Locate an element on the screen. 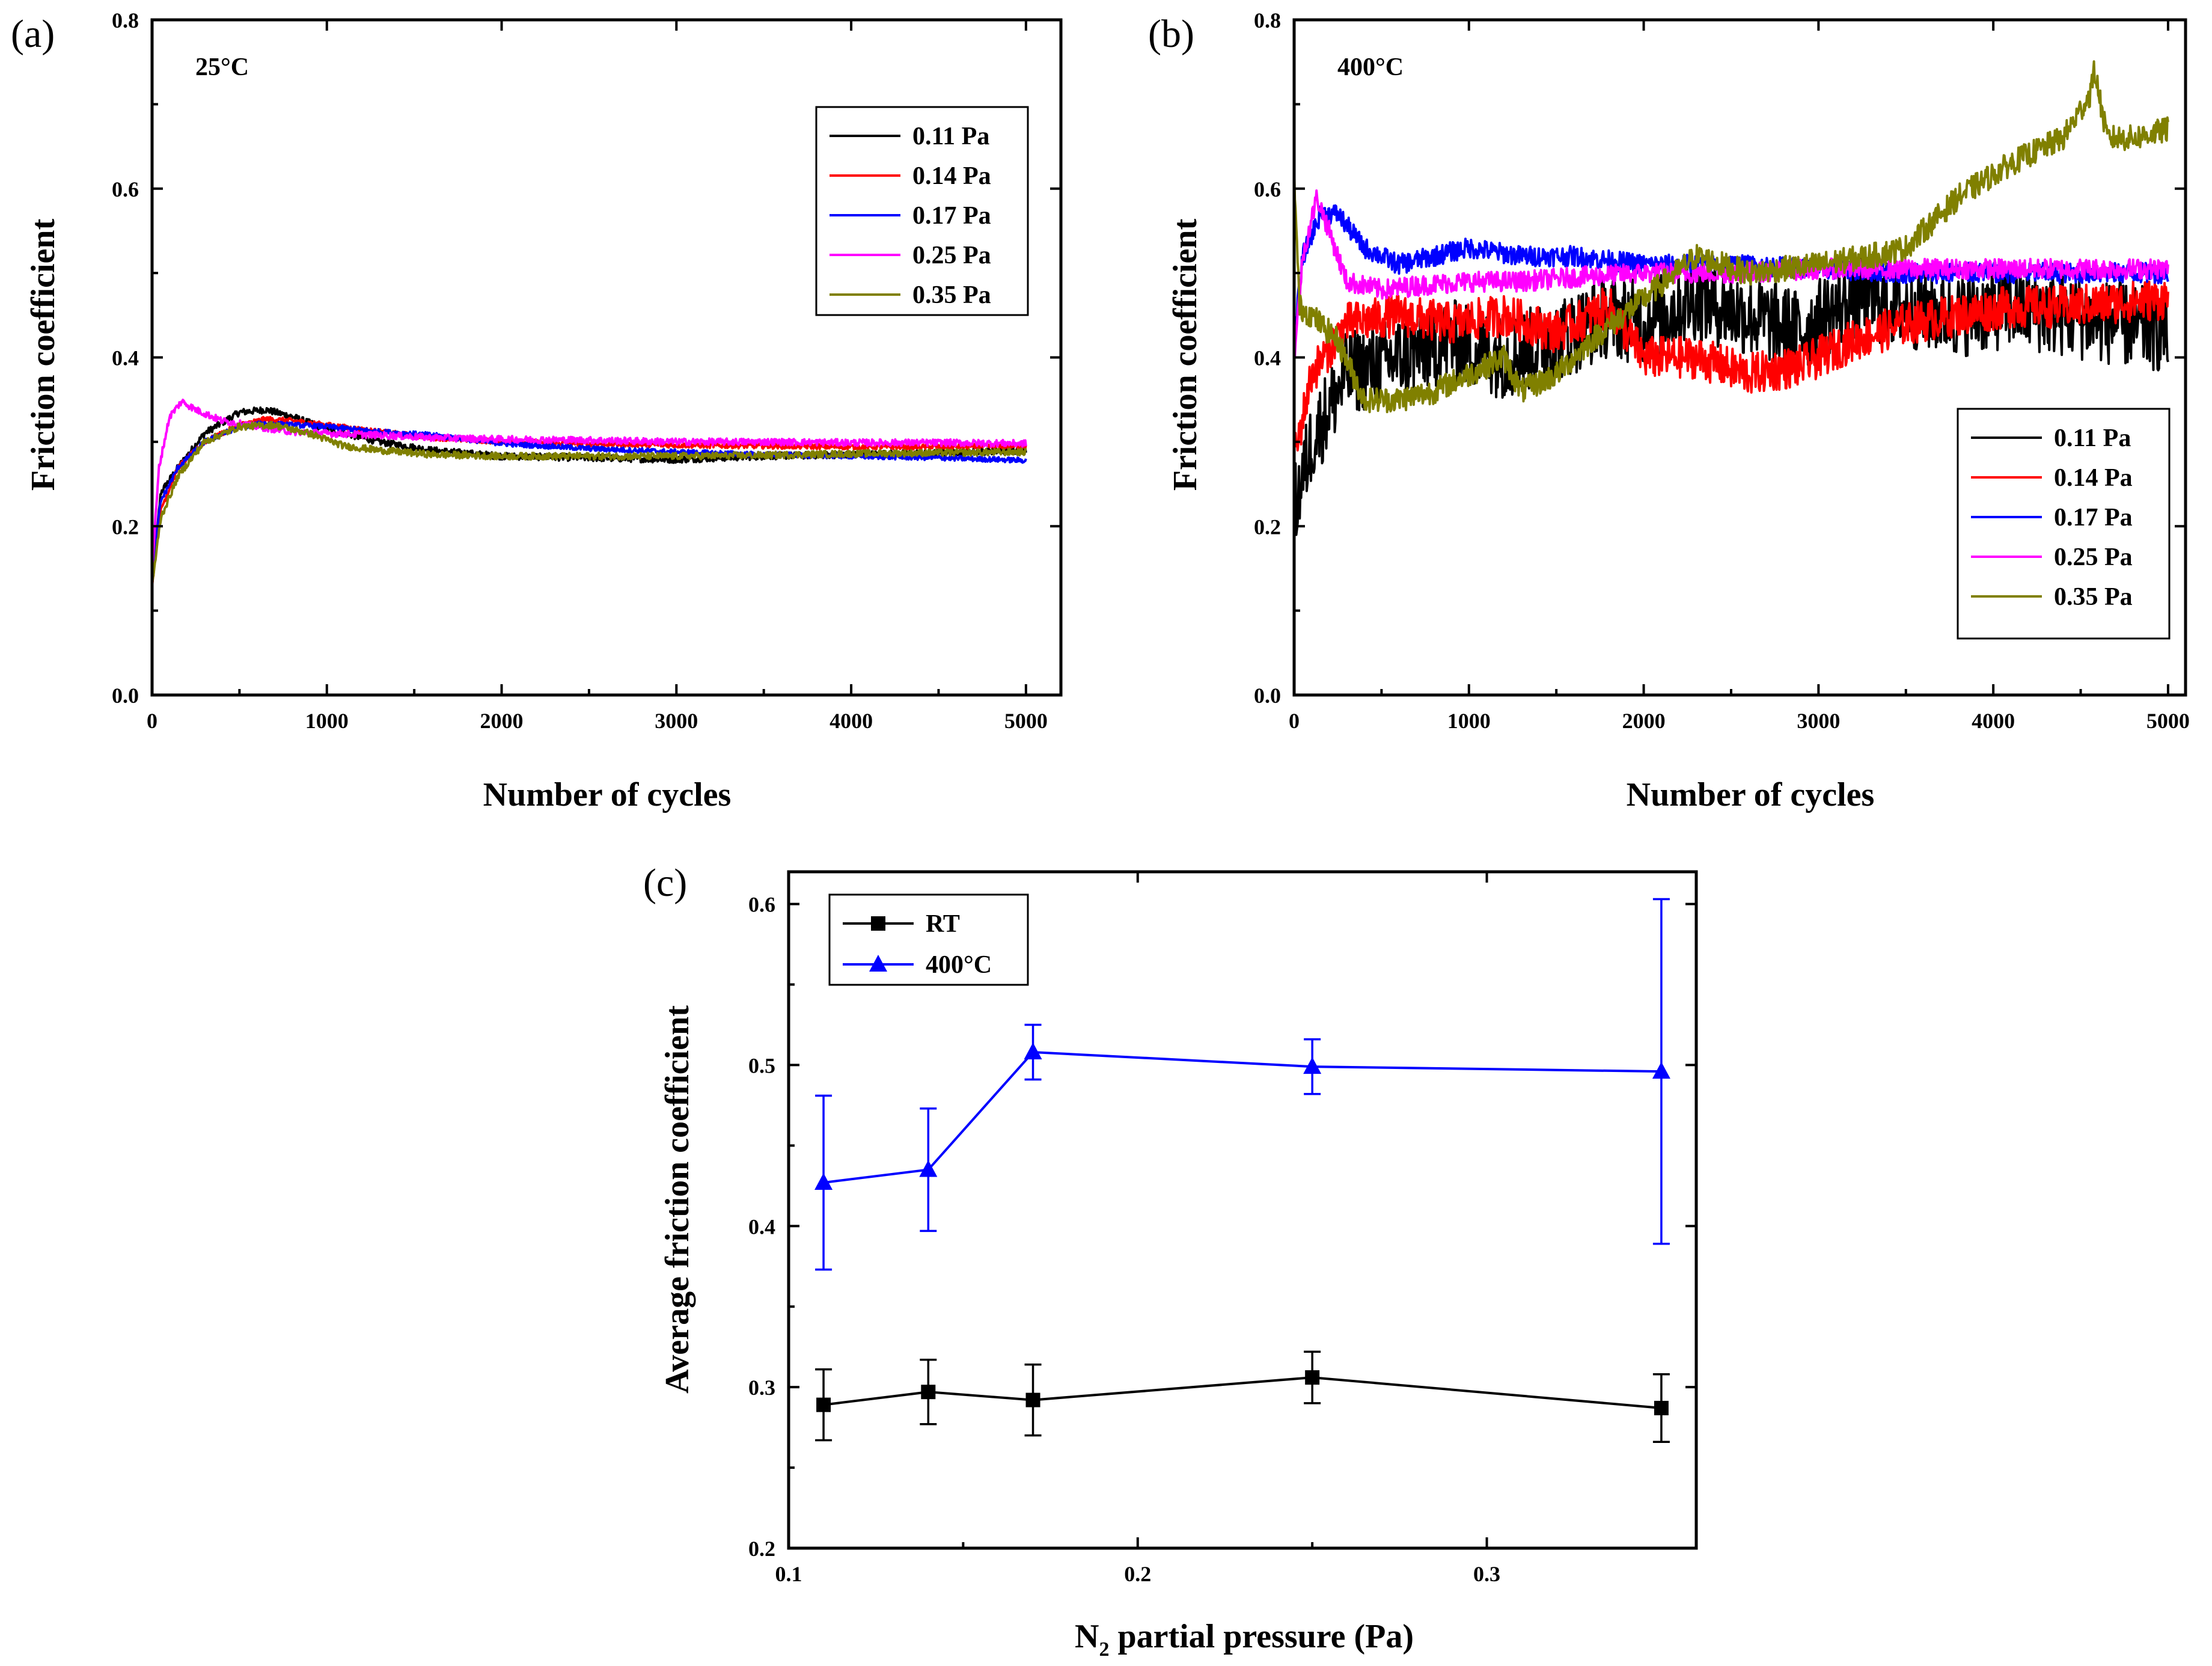  series-400c is located at coordinates (1242, 1084).